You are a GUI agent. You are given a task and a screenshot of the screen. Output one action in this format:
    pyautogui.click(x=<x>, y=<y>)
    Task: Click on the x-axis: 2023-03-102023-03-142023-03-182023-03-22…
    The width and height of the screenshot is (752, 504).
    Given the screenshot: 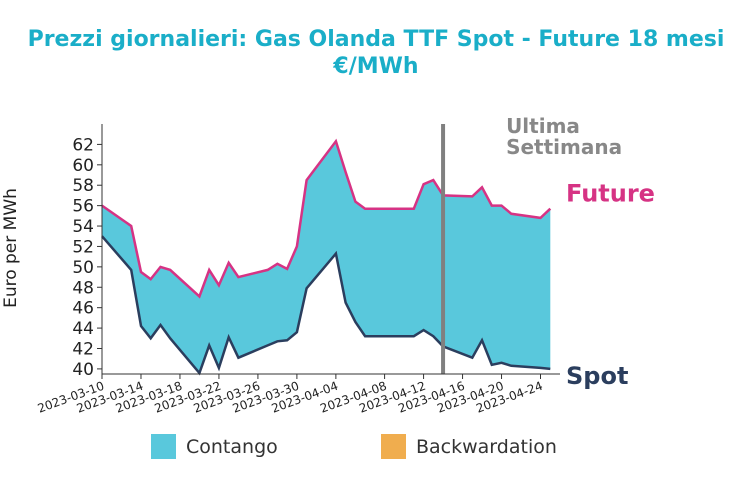 What is the action you would take?
    pyautogui.click(x=298, y=394)
    